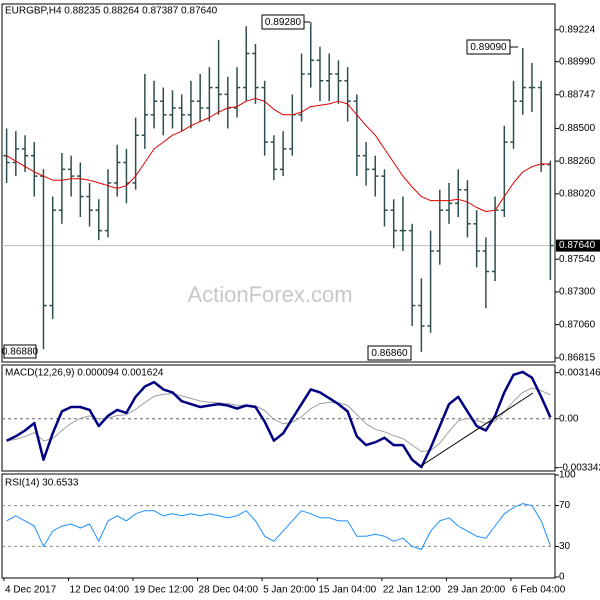 This screenshot has height=600, width=600. I want to click on x-tick-label: 15 Jan 04:00, so click(347, 590).